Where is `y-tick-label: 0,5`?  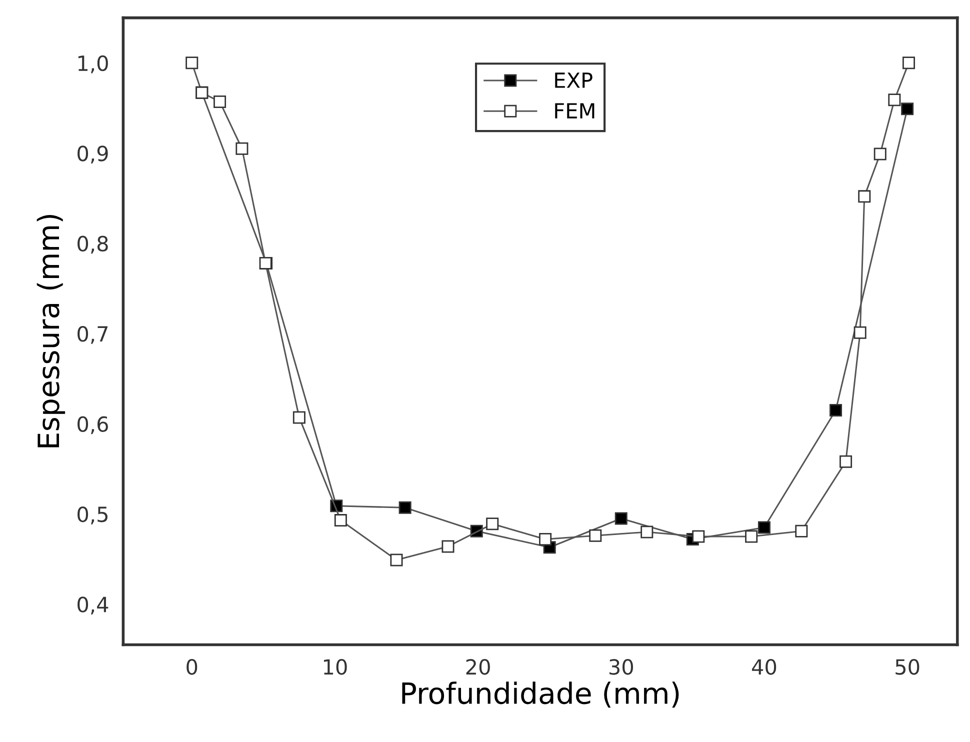 y-tick-label: 0,5 is located at coordinates (93, 515).